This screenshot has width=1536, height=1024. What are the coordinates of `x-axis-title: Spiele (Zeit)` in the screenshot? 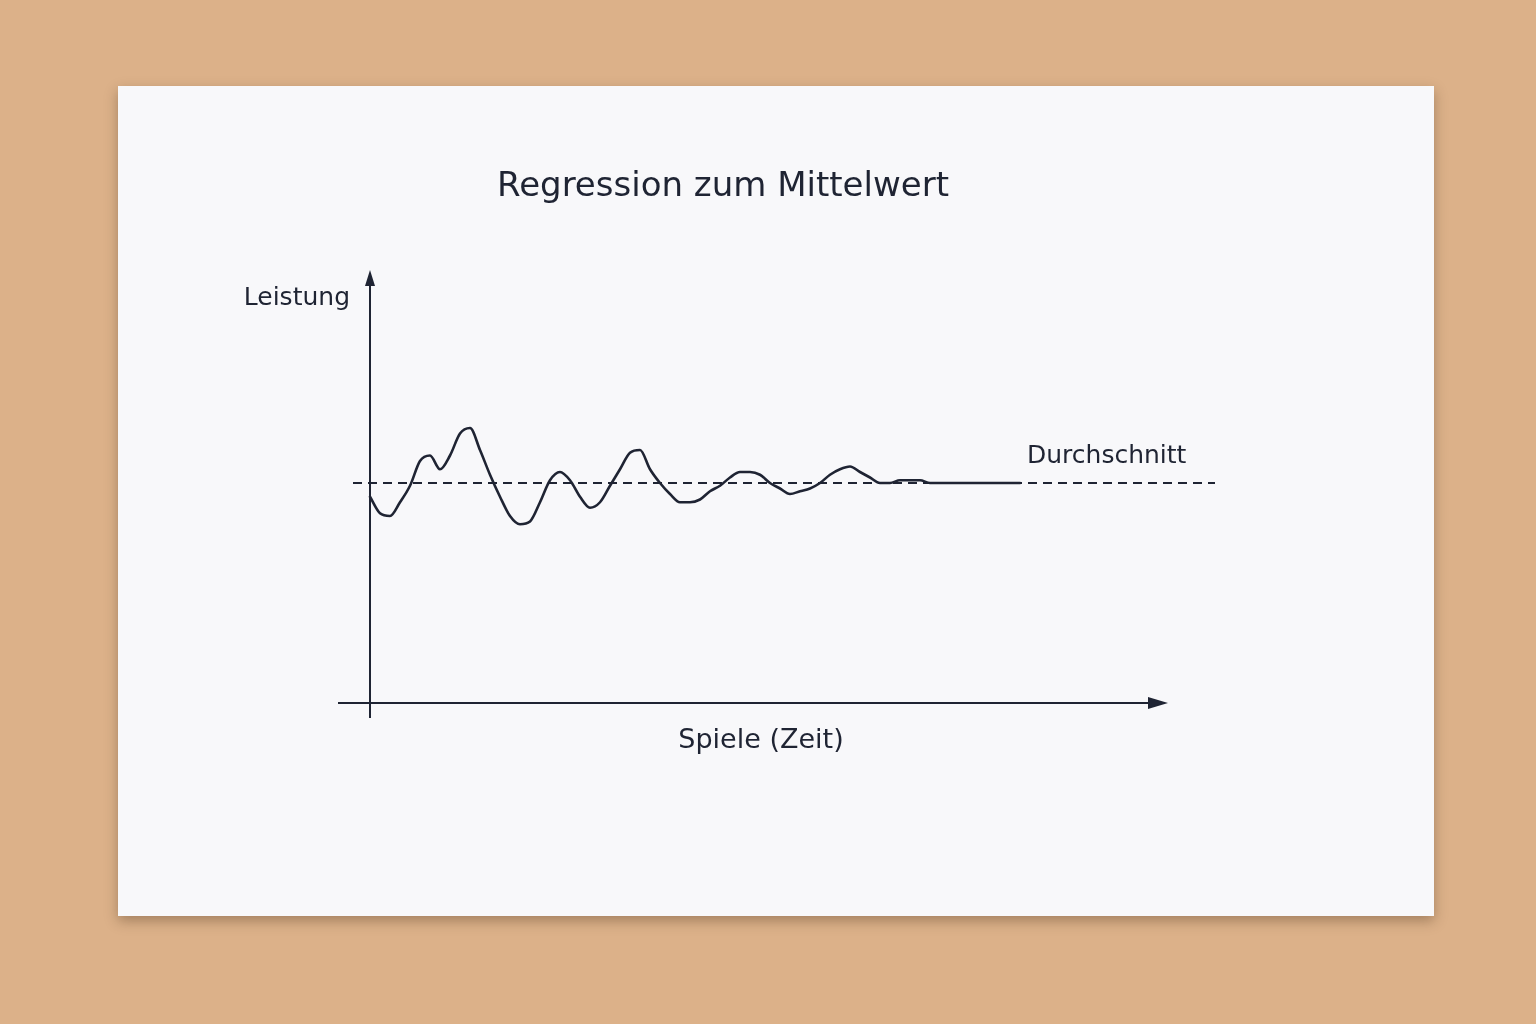 It's located at (761, 739).